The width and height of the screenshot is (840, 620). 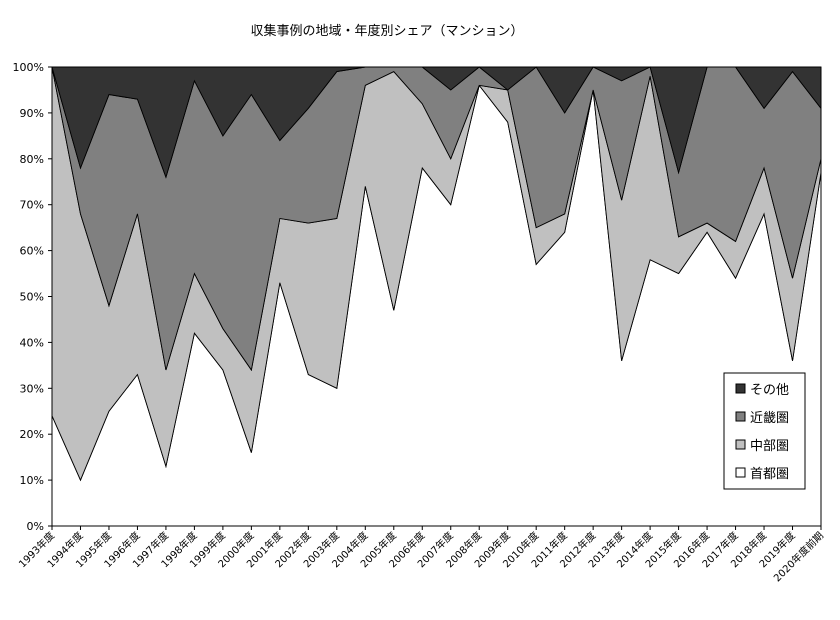 What do you see at coordinates (769, 390) in the screenshot?
I see `legend-label-その他: その他` at bounding box center [769, 390].